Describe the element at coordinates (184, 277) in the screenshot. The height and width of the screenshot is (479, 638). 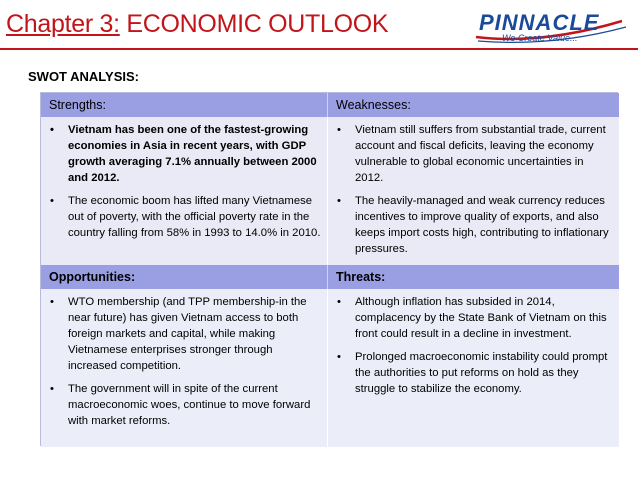
I see `opportunities-header: Opportunities:` at that location.